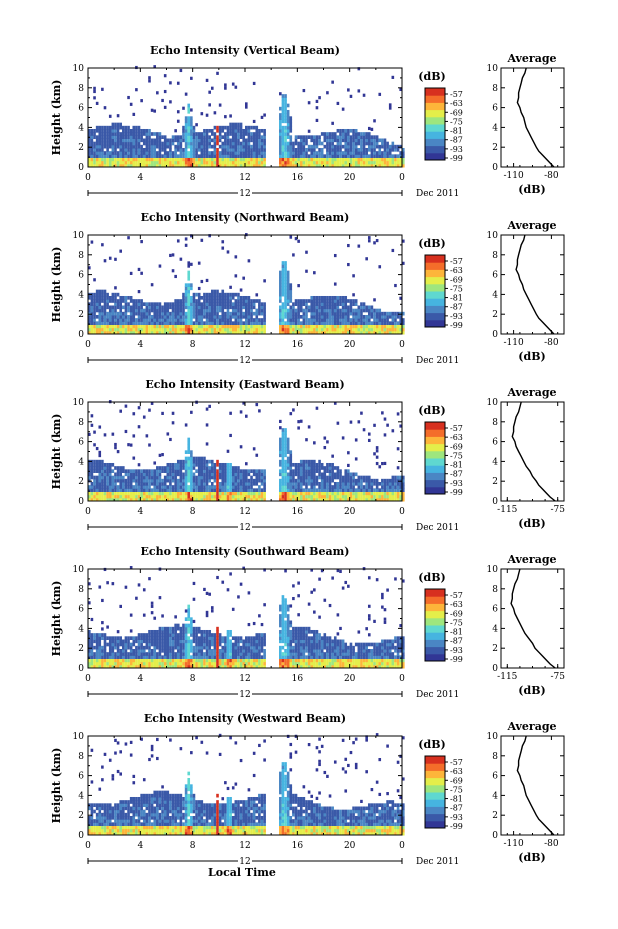  Describe the element at coordinates (495, 757) in the screenshot. I see `average-y-tick-label: 8` at that location.